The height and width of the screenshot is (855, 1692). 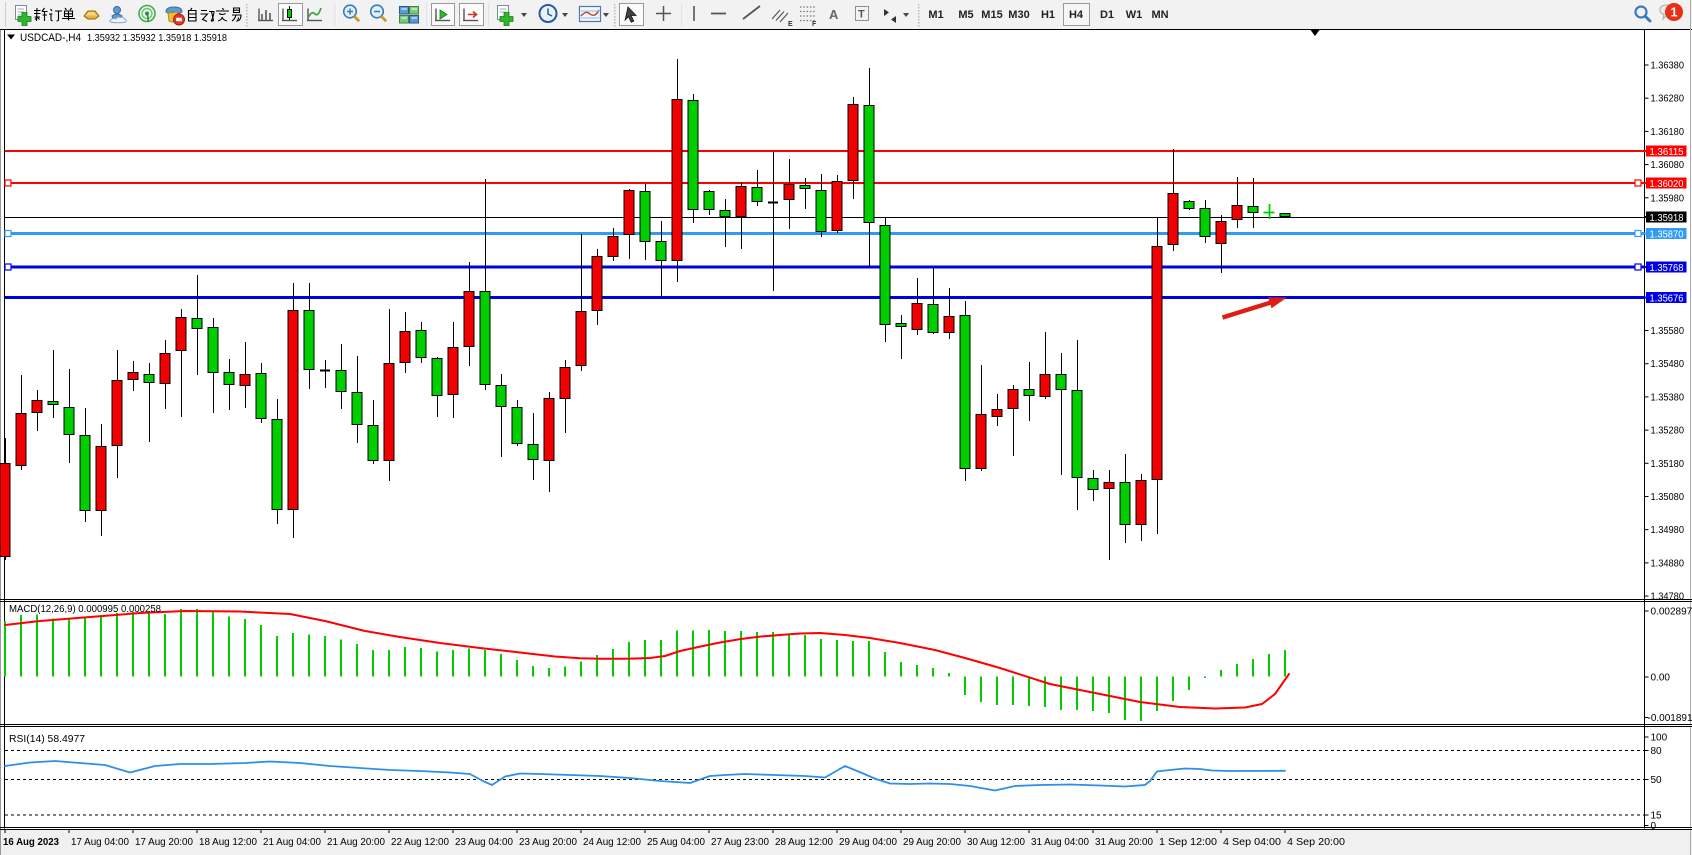 I want to click on svg-text: 0, so click(x=1654, y=826).